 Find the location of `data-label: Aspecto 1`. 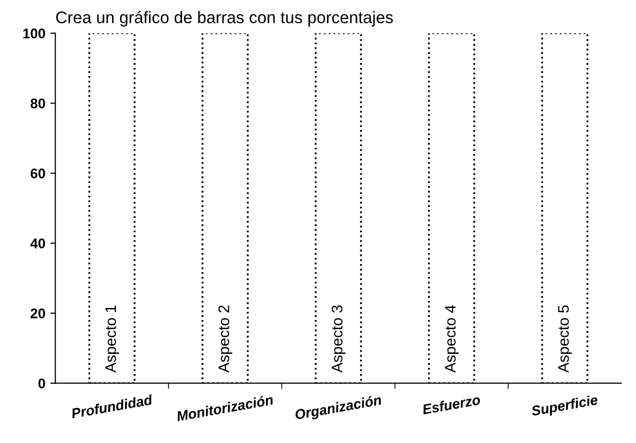

data-label: Aspecto 1 is located at coordinates (112, 339).